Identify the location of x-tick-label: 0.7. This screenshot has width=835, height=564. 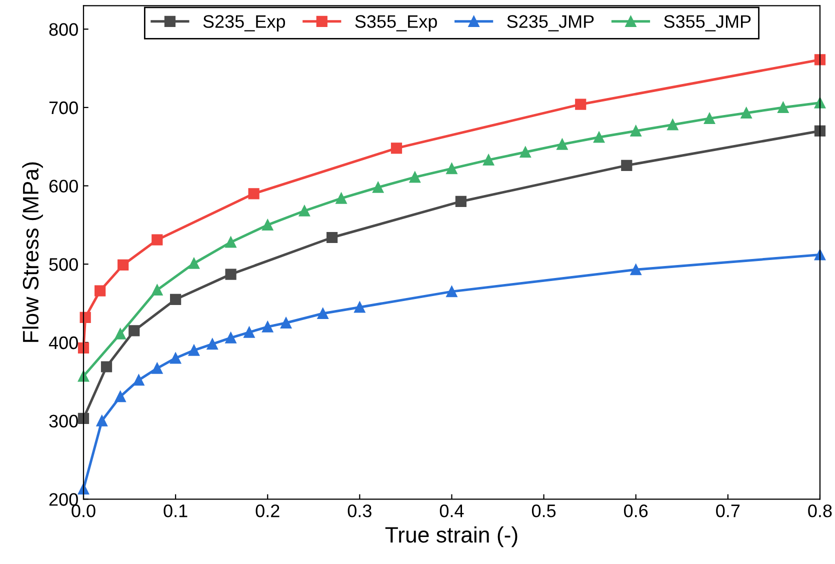
(728, 511).